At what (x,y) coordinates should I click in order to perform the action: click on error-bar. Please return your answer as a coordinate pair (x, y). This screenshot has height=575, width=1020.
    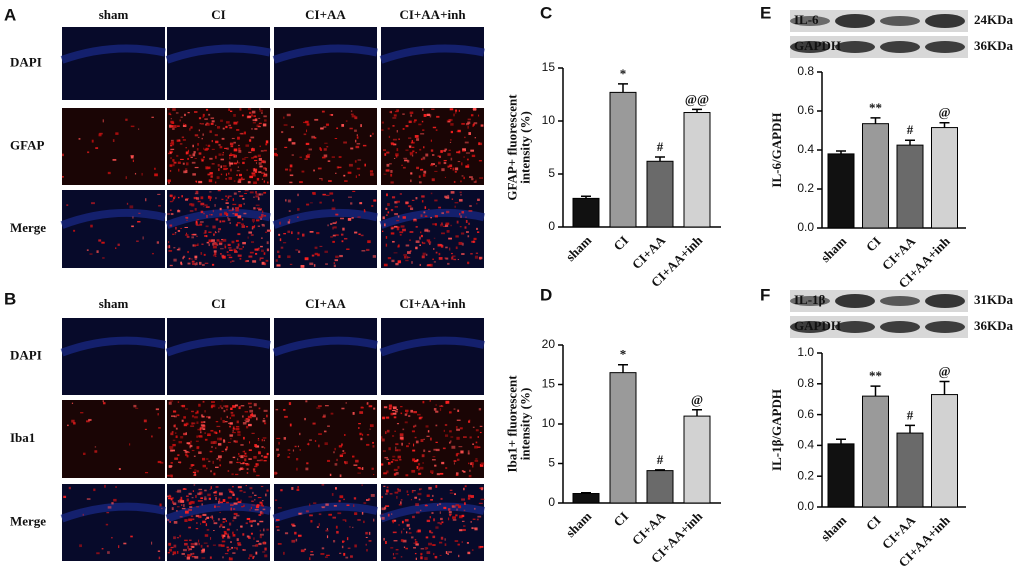
    Looking at the image, I should click on (697, 110).